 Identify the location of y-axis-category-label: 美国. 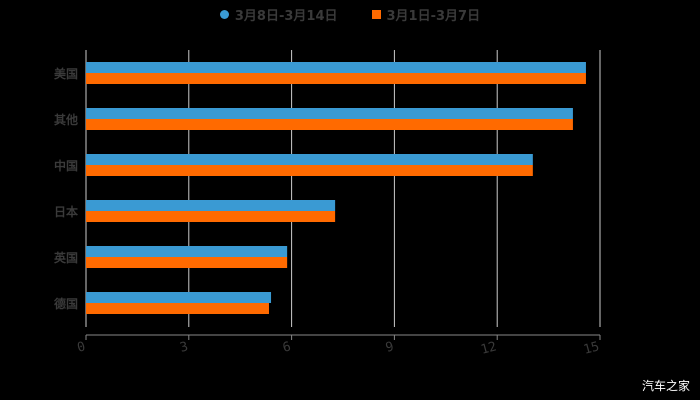
(66, 73).